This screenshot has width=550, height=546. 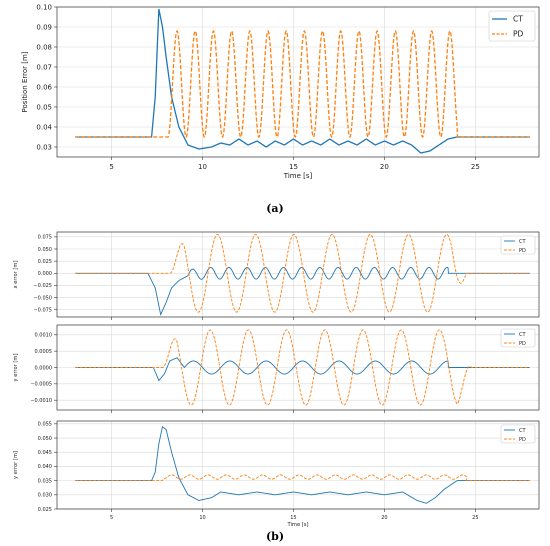 I want to click on y-tick-label: −0.050, so click(x=42, y=298).